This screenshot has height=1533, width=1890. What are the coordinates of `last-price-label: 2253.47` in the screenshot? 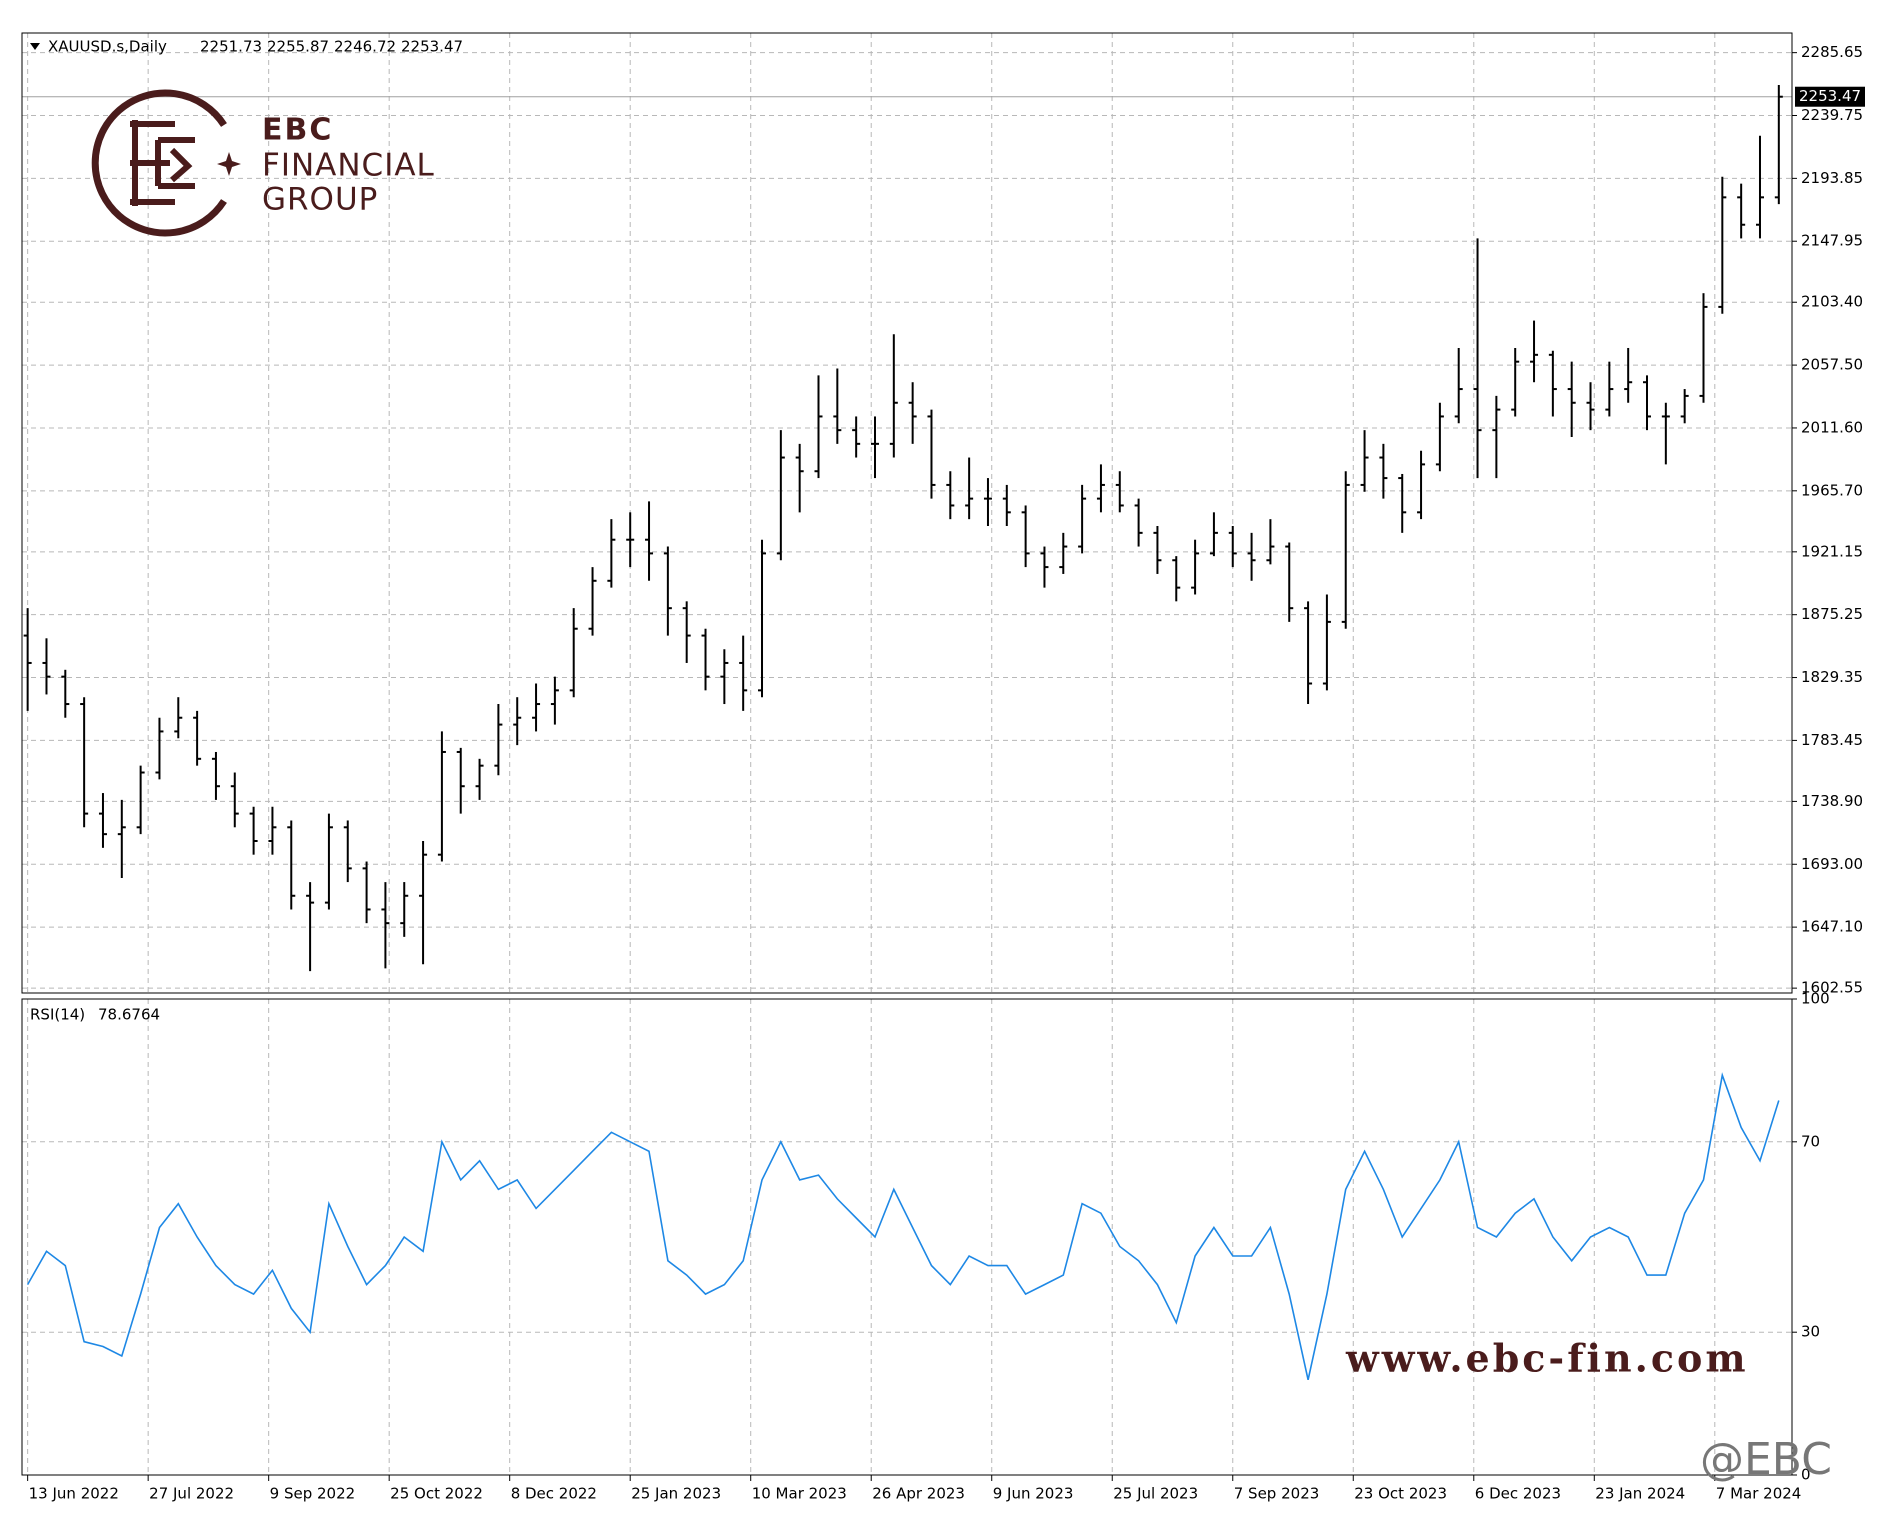 It's located at (1830, 96).